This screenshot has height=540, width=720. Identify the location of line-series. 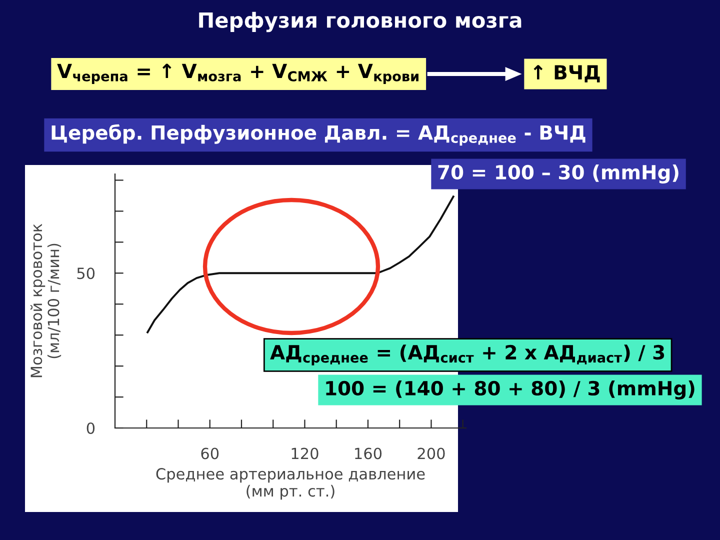
(300, 265).